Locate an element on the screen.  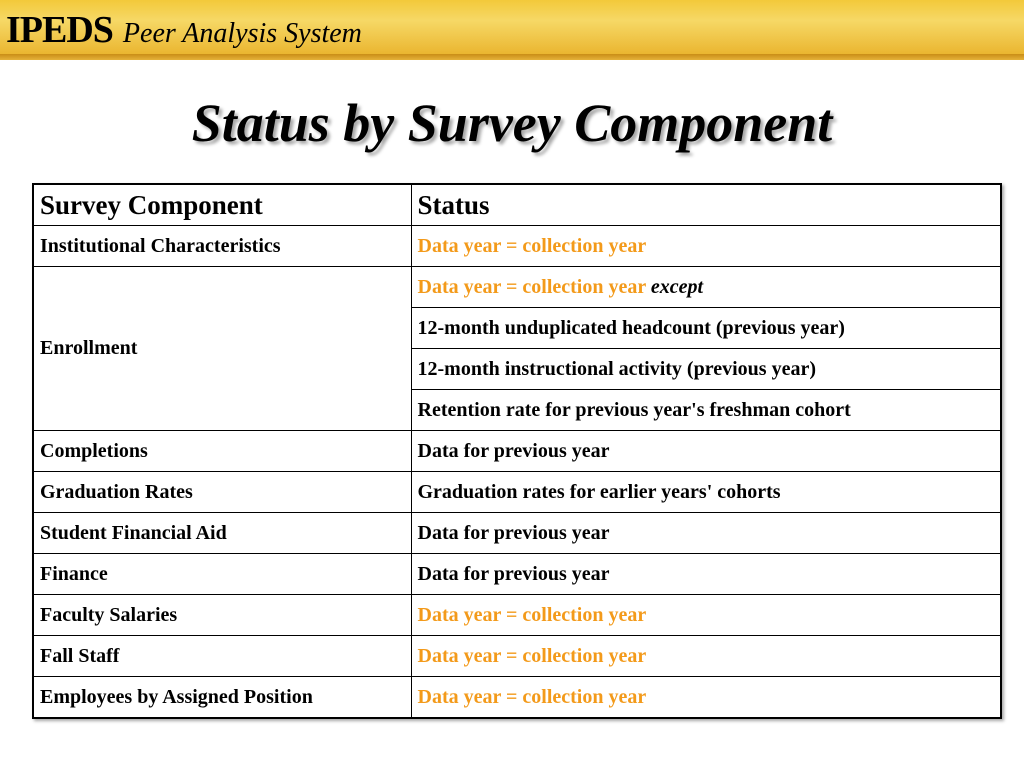
component-cell: Institutional Characteristics is located at coordinates (222, 246).